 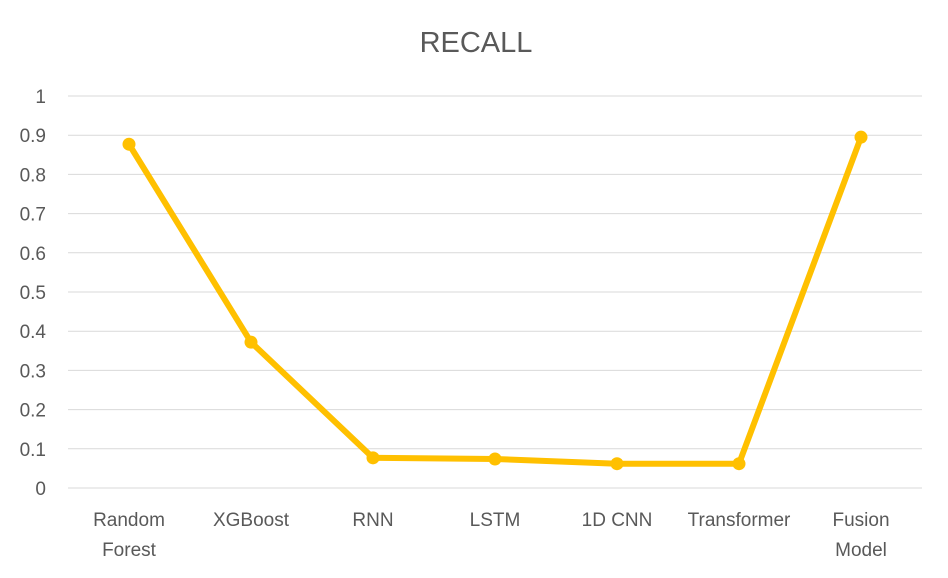 I want to click on y-tick-label: 0.1, so click(x=33, y=450).